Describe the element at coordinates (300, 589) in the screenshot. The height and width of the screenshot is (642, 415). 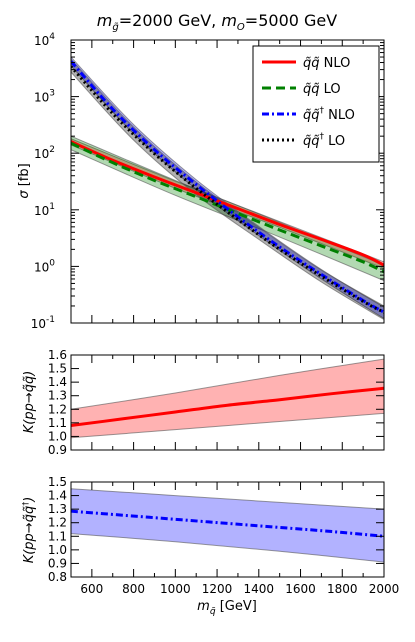
I see `x-tick-label: 1600` at that location.